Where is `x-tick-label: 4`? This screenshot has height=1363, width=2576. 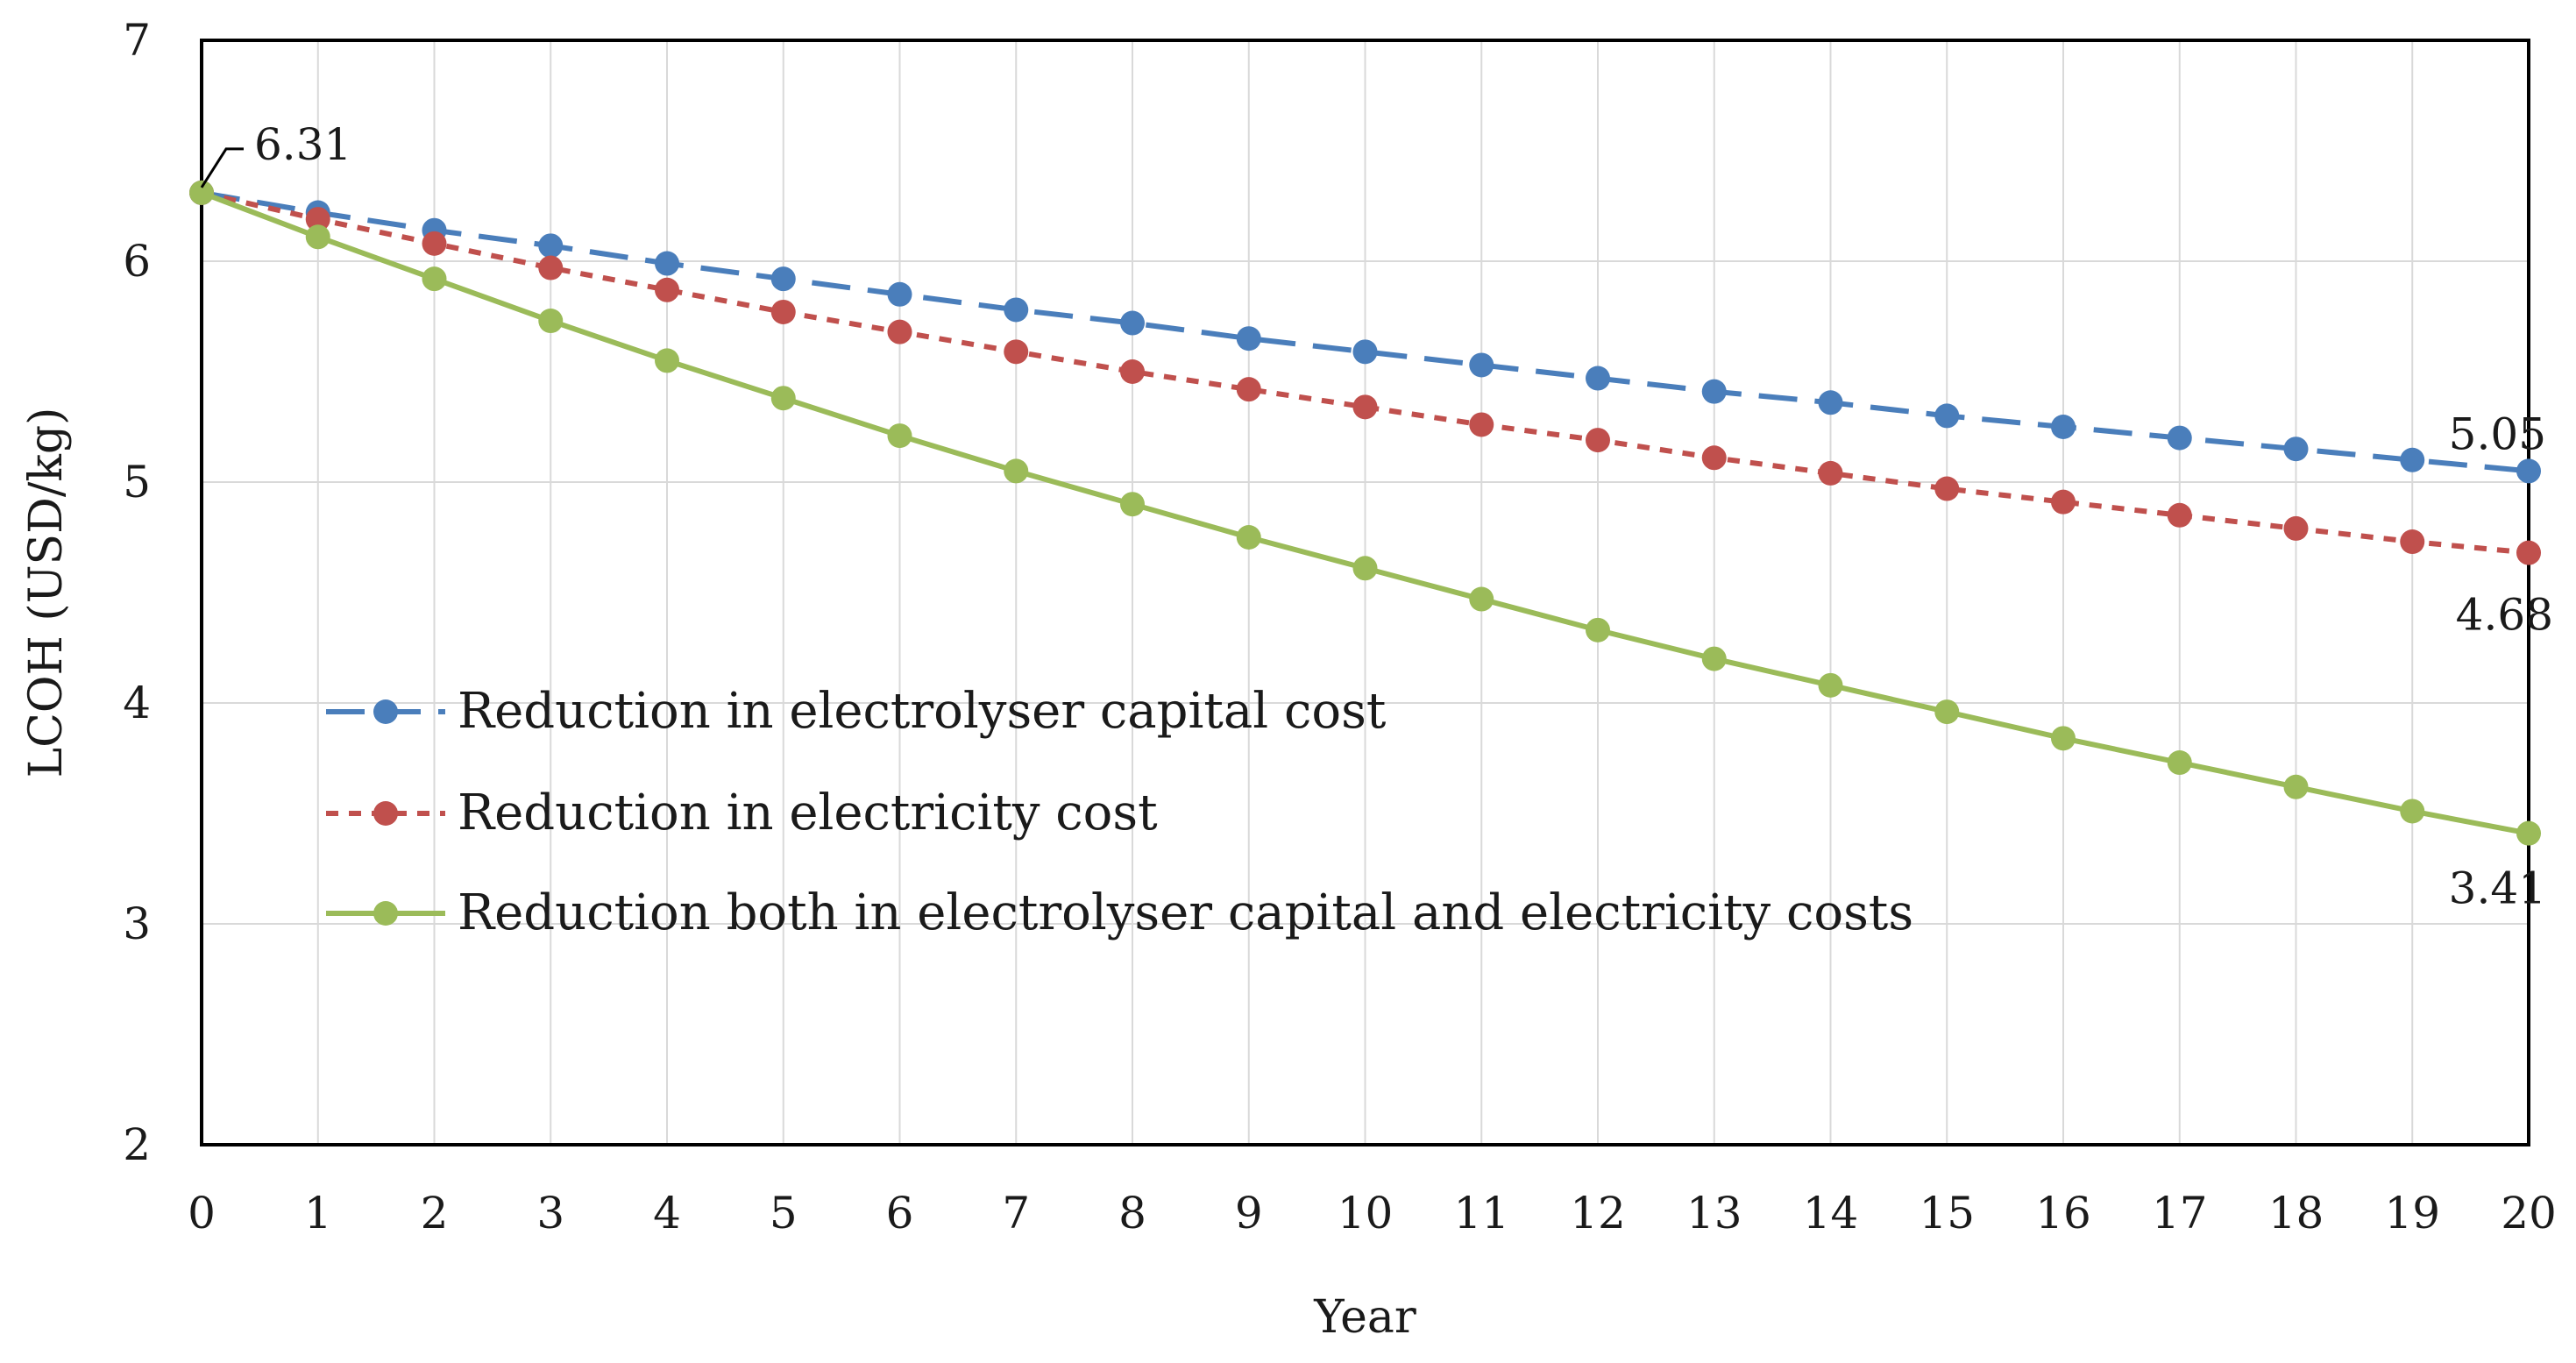 x-tick-label: 4 is located at coordinates (667, 1213).